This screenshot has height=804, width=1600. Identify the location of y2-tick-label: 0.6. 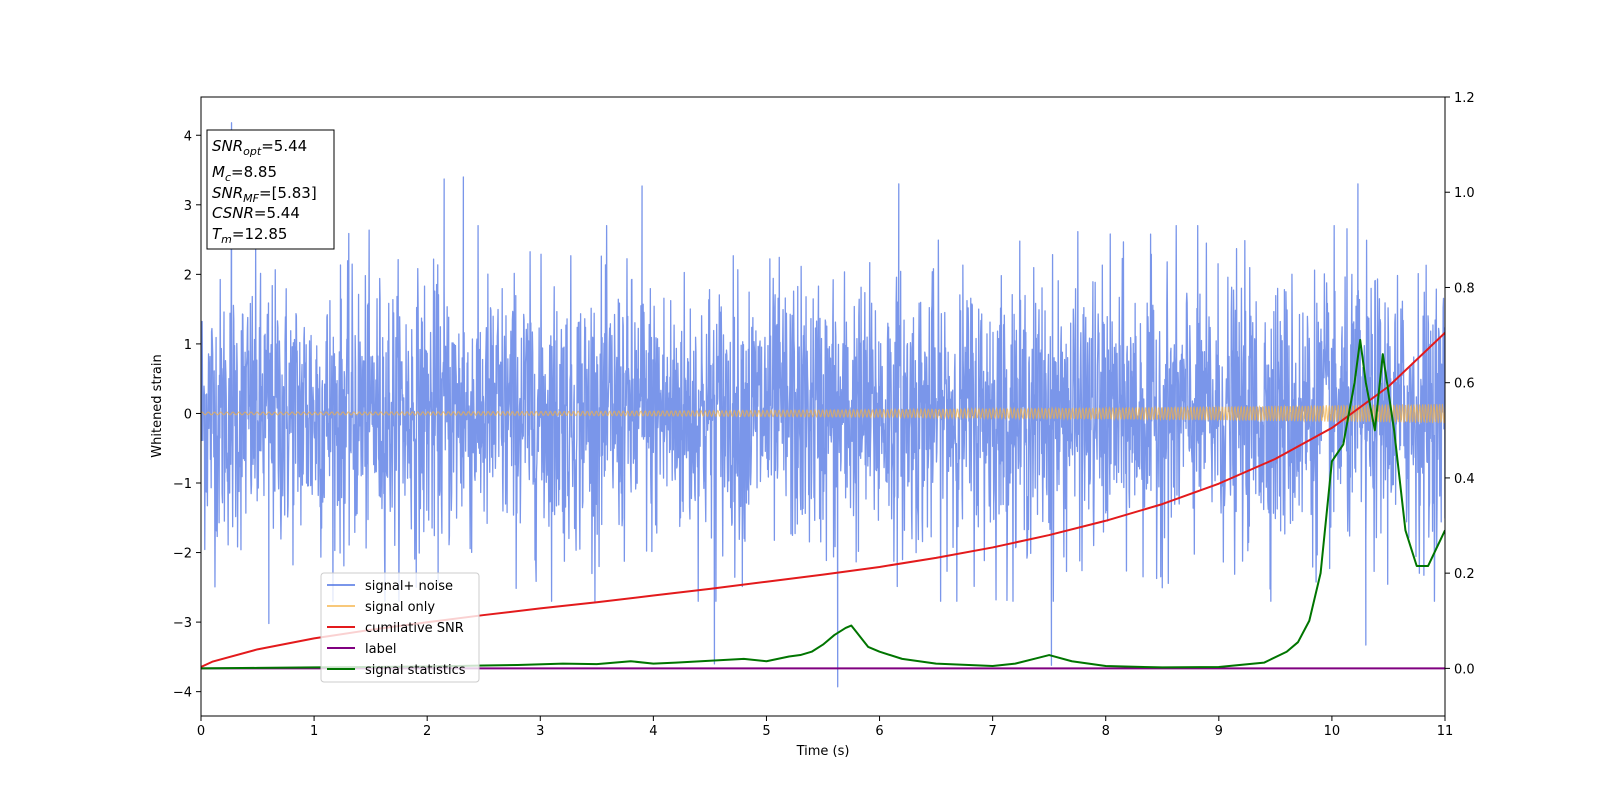
(1464, 384).